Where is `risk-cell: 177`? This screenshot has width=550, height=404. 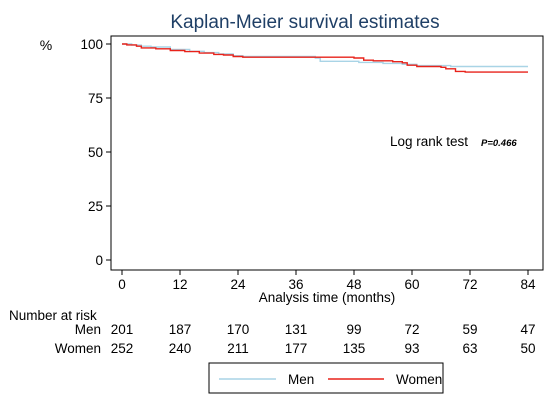
risk-cell: 177 is located at coordinates (296, 348).